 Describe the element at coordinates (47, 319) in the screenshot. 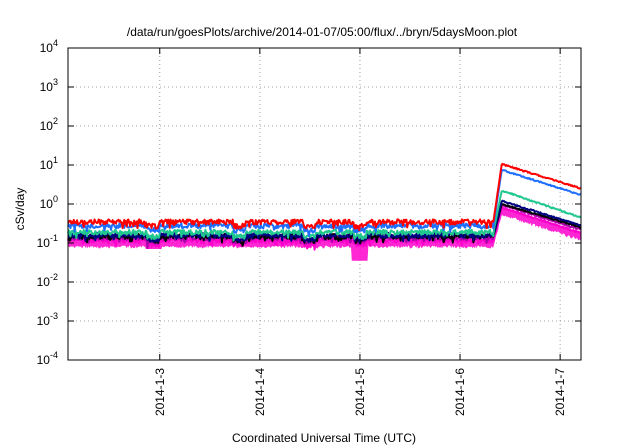

I see `y-tick-label: 10⁻³` at that location.